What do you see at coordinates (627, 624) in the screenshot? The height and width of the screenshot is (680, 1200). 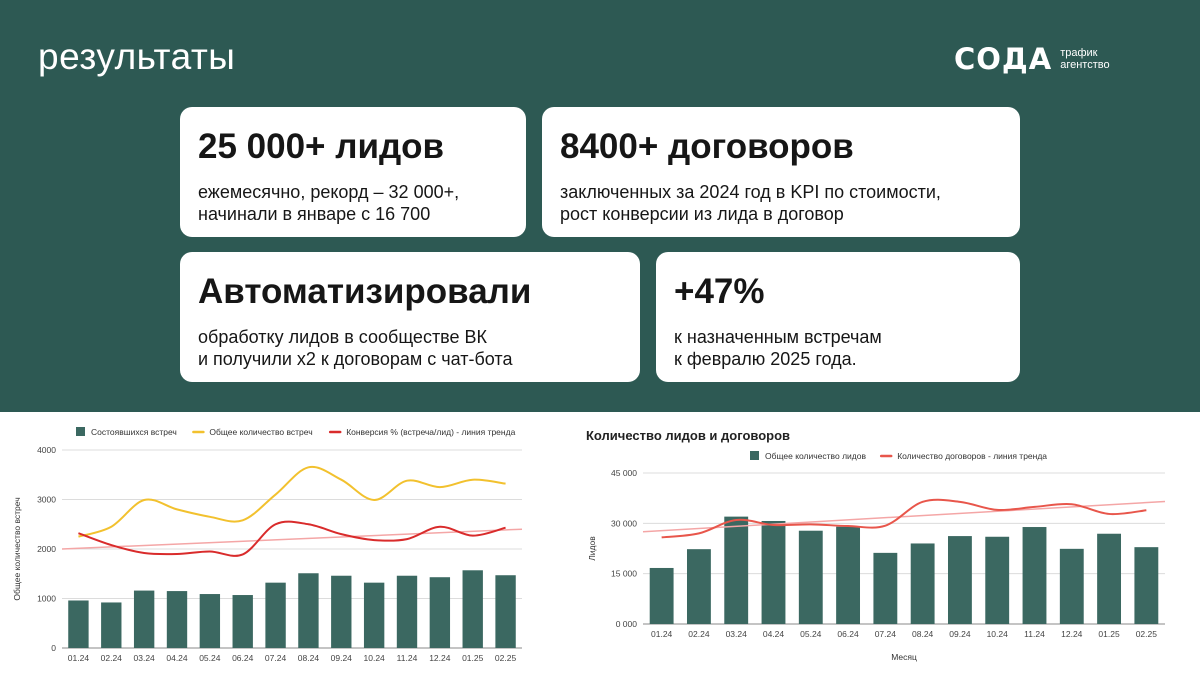 I see `y-tick-label: 0 000` at bounding box center [627, 624].